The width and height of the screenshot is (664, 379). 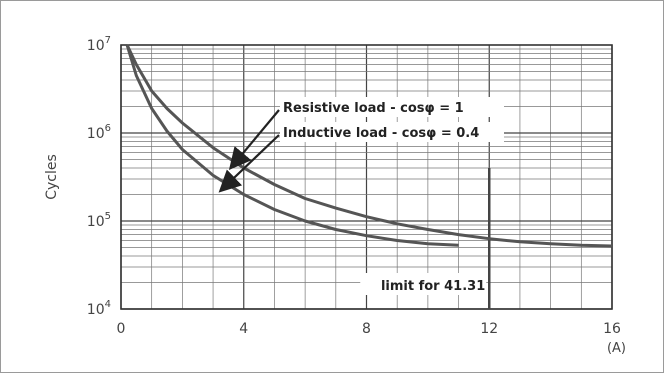 What do you see at coordinates (433, 286) in the screenshot?
I see `limit-label: limit for 41.31` at bounding box center [433, 286].